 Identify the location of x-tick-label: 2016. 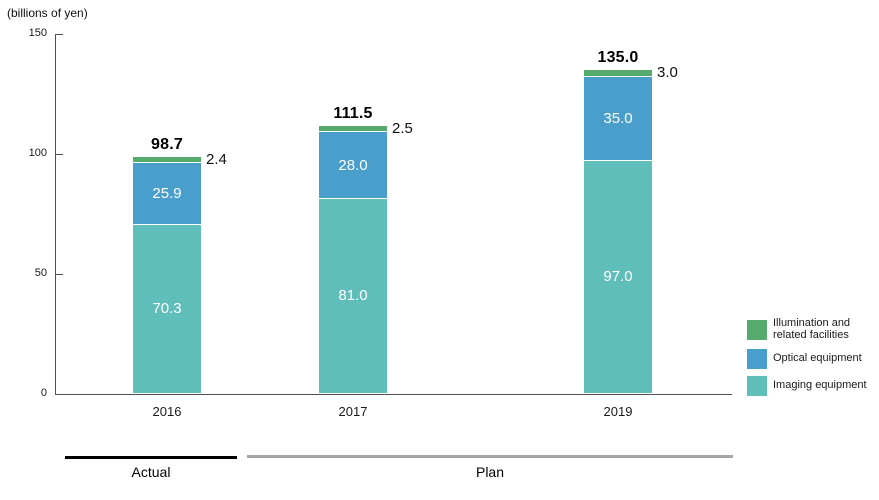
(167, 411).